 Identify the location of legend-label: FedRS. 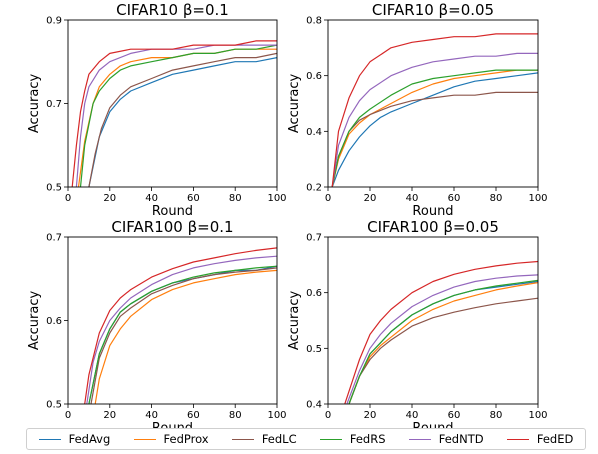
(367, 439).